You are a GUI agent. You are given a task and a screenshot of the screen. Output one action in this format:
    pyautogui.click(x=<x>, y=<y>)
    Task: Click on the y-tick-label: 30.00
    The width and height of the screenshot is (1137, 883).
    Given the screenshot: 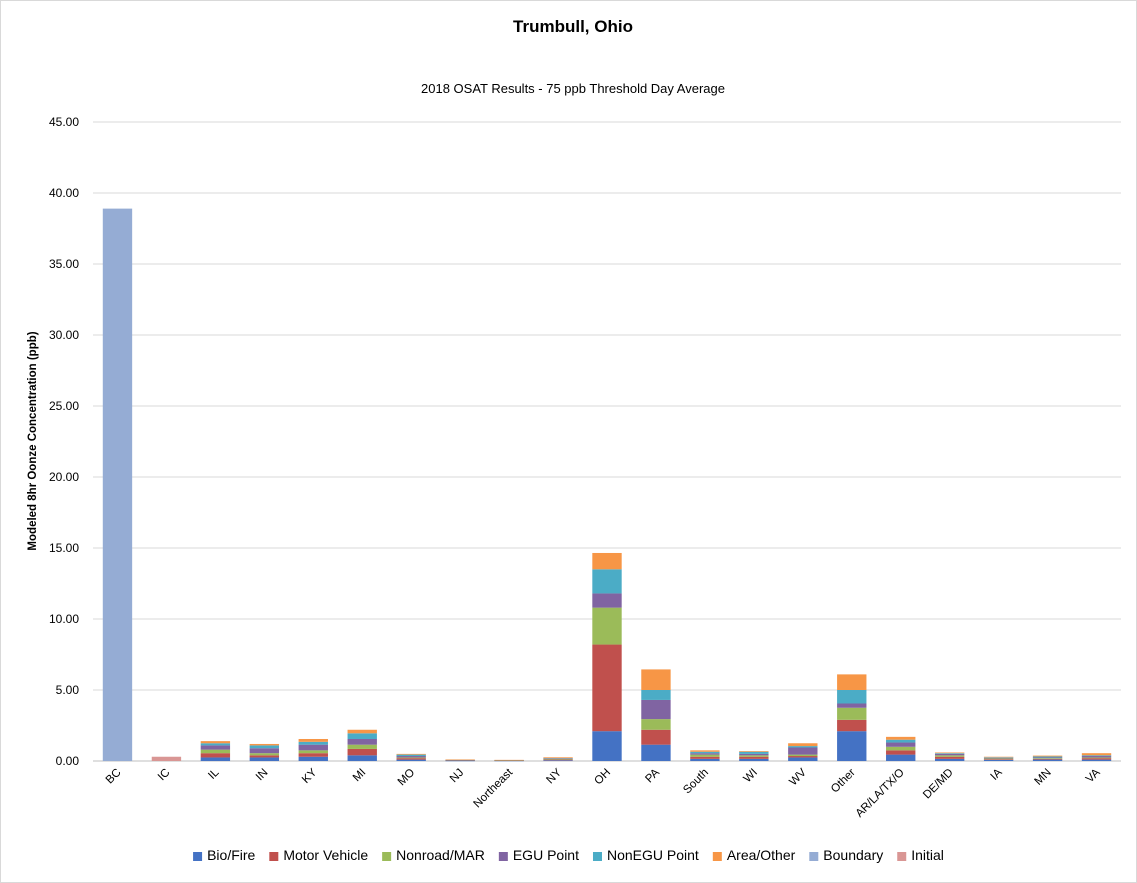 What is the action you would take?
    pyautogui.click(x=64, y=335)
    